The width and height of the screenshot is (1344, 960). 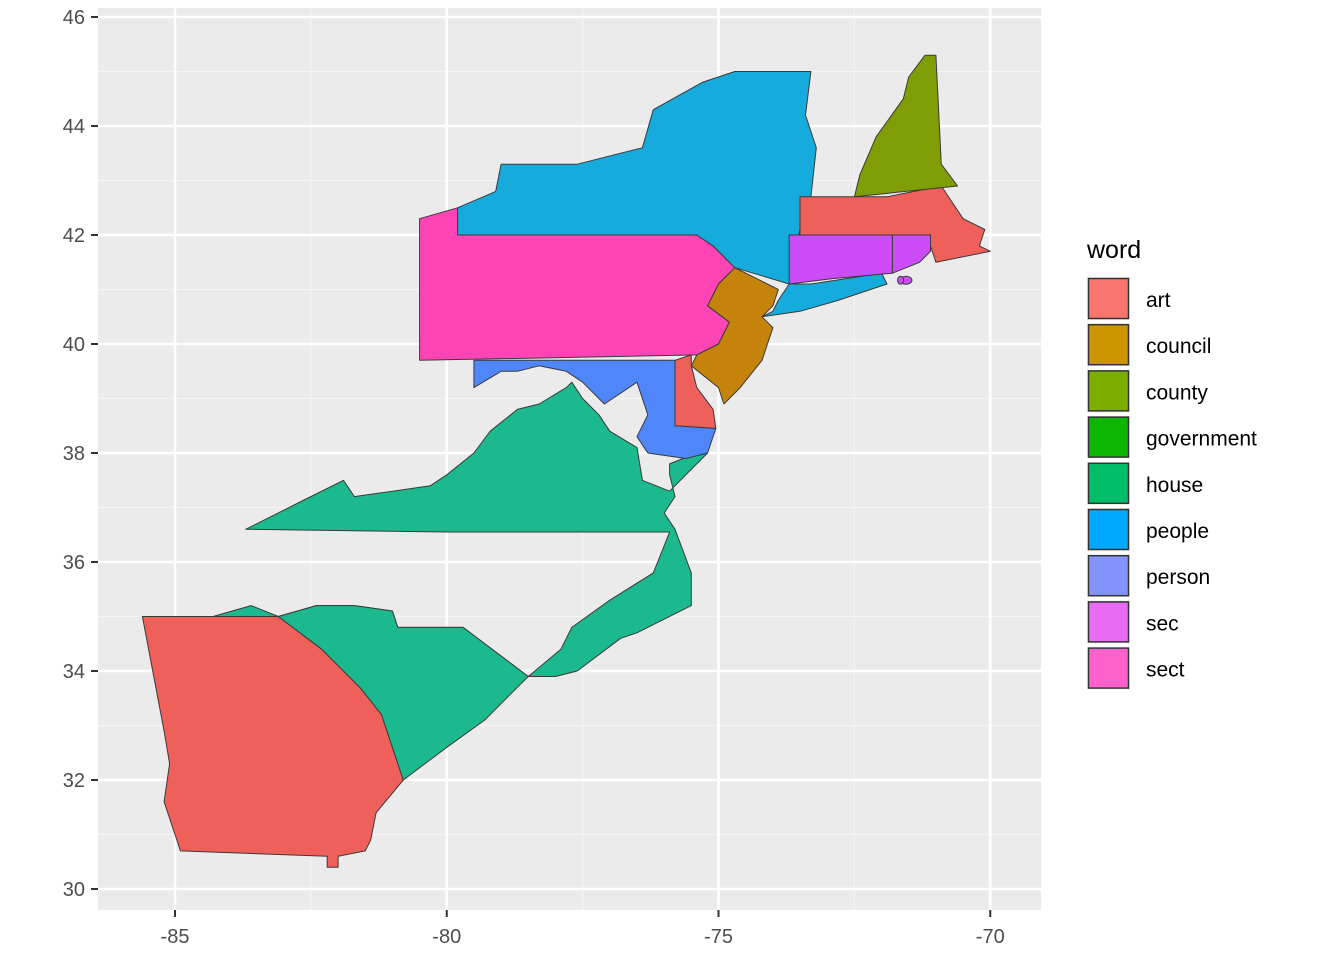 I want to click on legend-swatch-government, so click(x=1108, y=437).